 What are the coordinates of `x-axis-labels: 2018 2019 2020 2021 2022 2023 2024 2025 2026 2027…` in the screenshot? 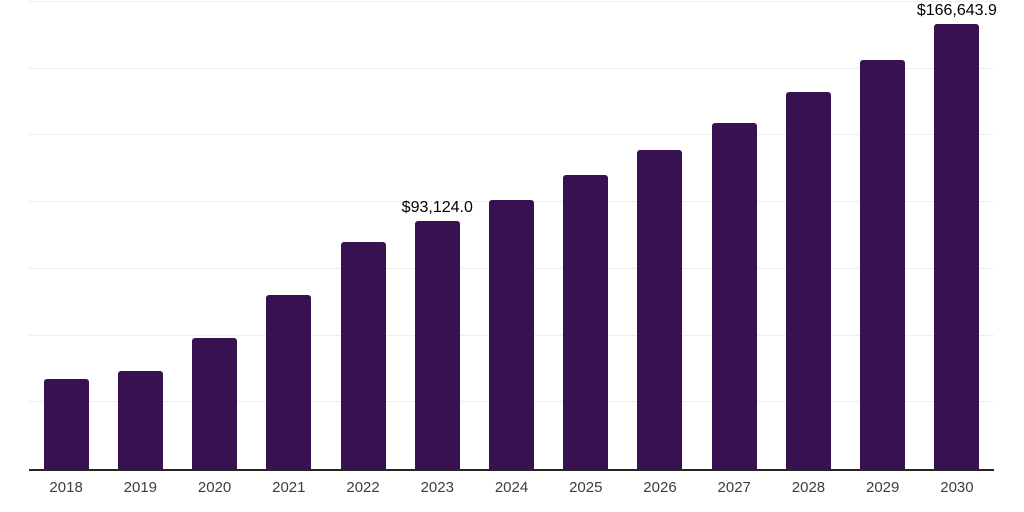 It's located at (511, 488).